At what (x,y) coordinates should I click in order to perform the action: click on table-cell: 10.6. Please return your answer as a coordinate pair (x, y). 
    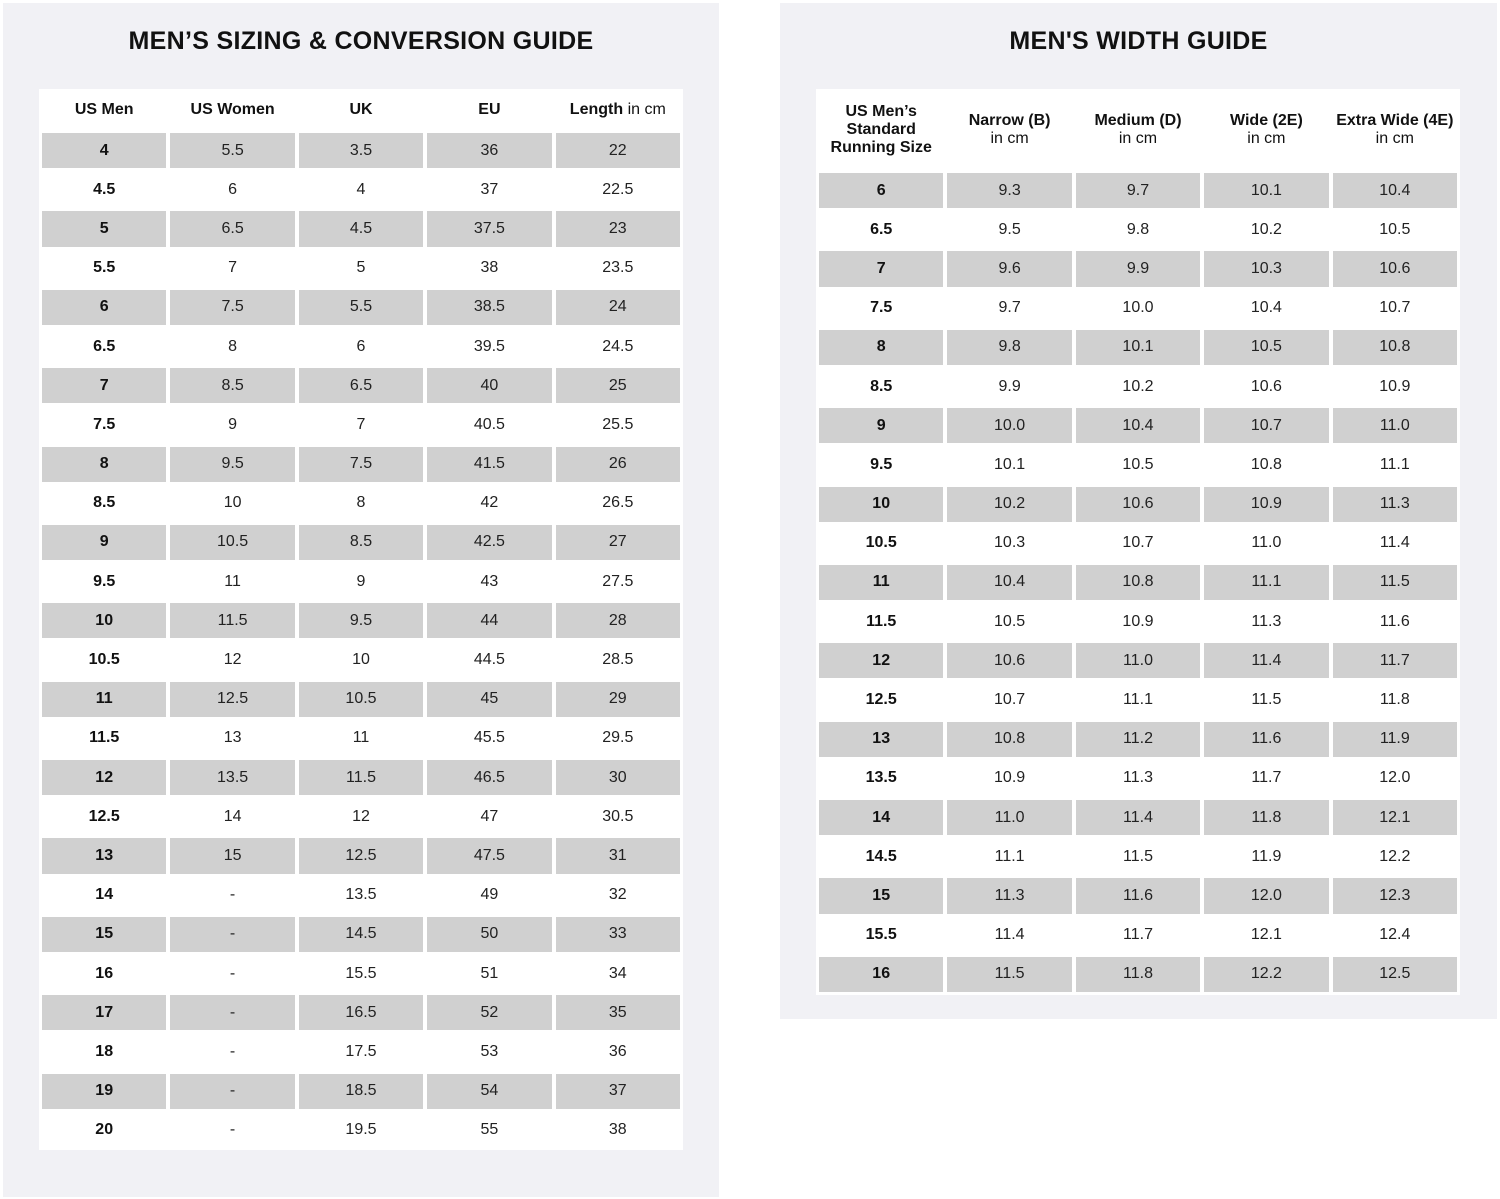
    Looking at the image, I should click on (1394, 269).